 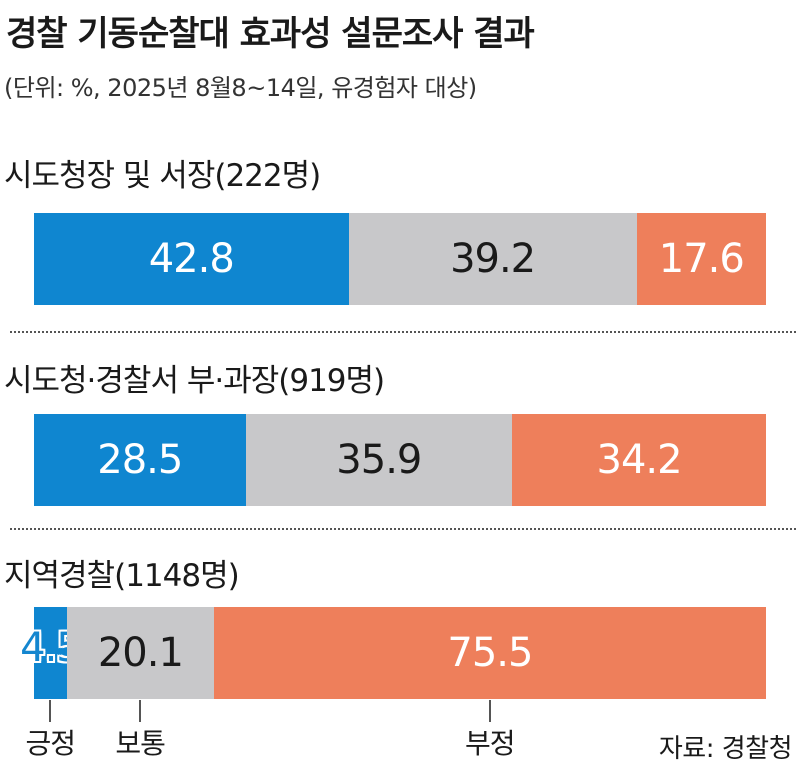 I want to click on bar-segment-positive-2: 28.5, so click(x=140, y=460).